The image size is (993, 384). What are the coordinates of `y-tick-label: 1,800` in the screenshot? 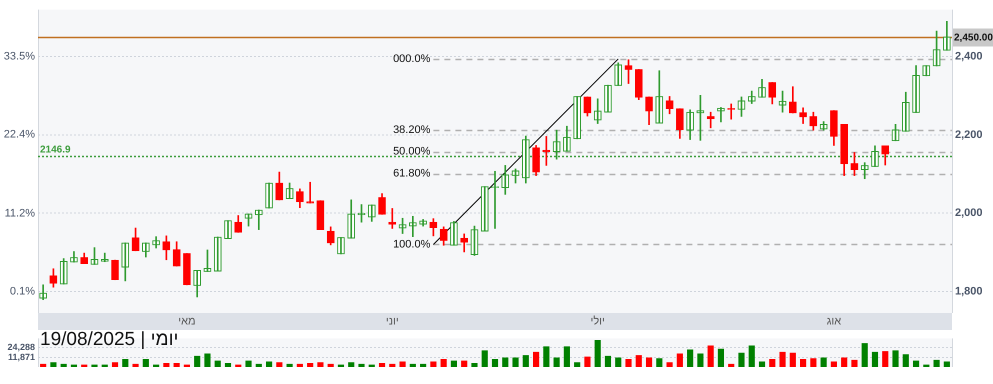 It's located at (969, 292).